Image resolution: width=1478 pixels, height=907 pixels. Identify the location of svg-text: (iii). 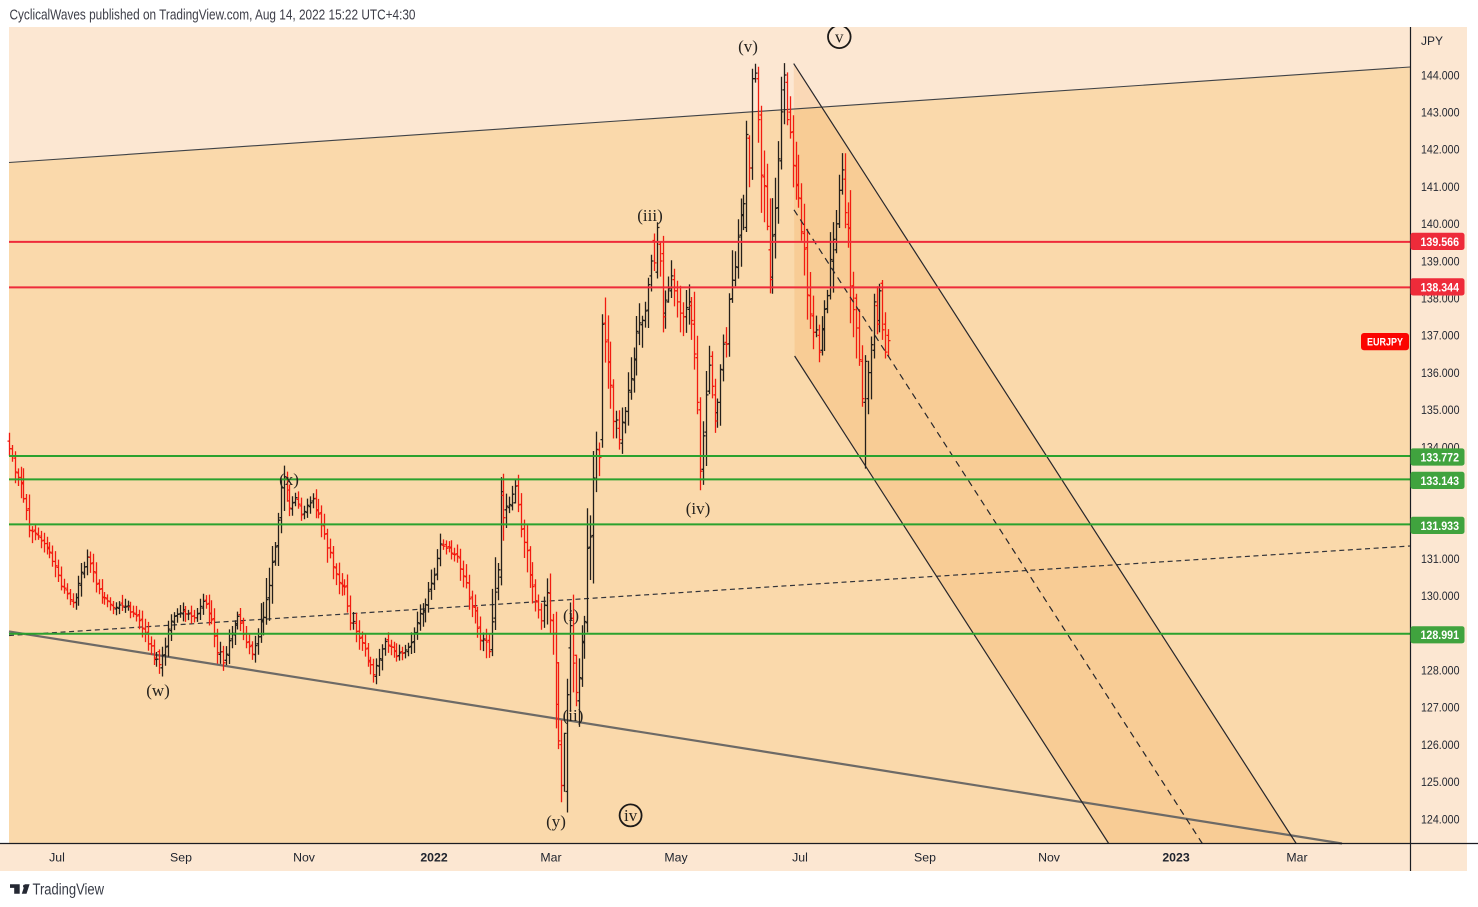
(650, 215).